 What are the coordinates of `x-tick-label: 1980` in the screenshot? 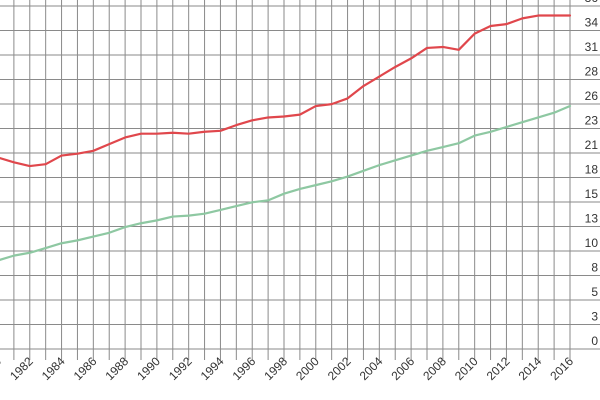 It's located at (2, 368).